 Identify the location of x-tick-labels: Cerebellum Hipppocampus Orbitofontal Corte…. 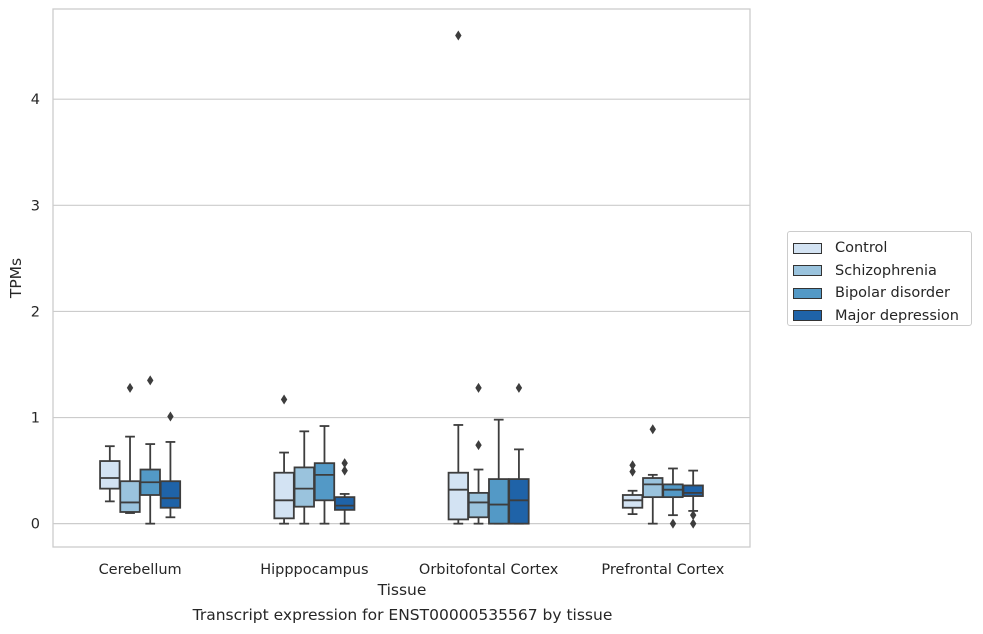
(412, 570).